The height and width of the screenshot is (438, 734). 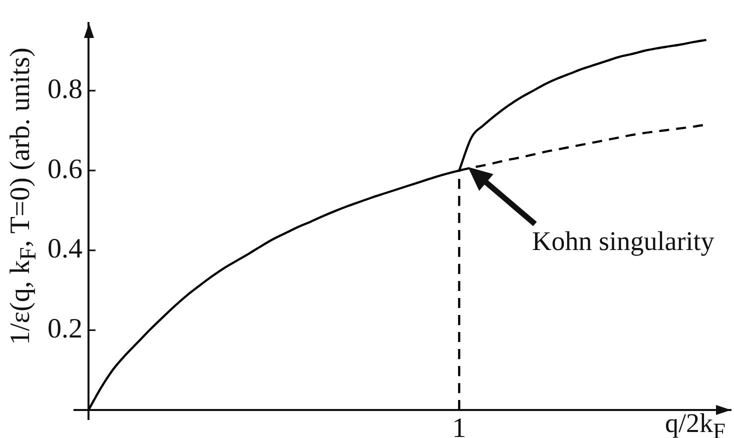 I want to click on x-tick-label: 1, so click(x=459, y=425).